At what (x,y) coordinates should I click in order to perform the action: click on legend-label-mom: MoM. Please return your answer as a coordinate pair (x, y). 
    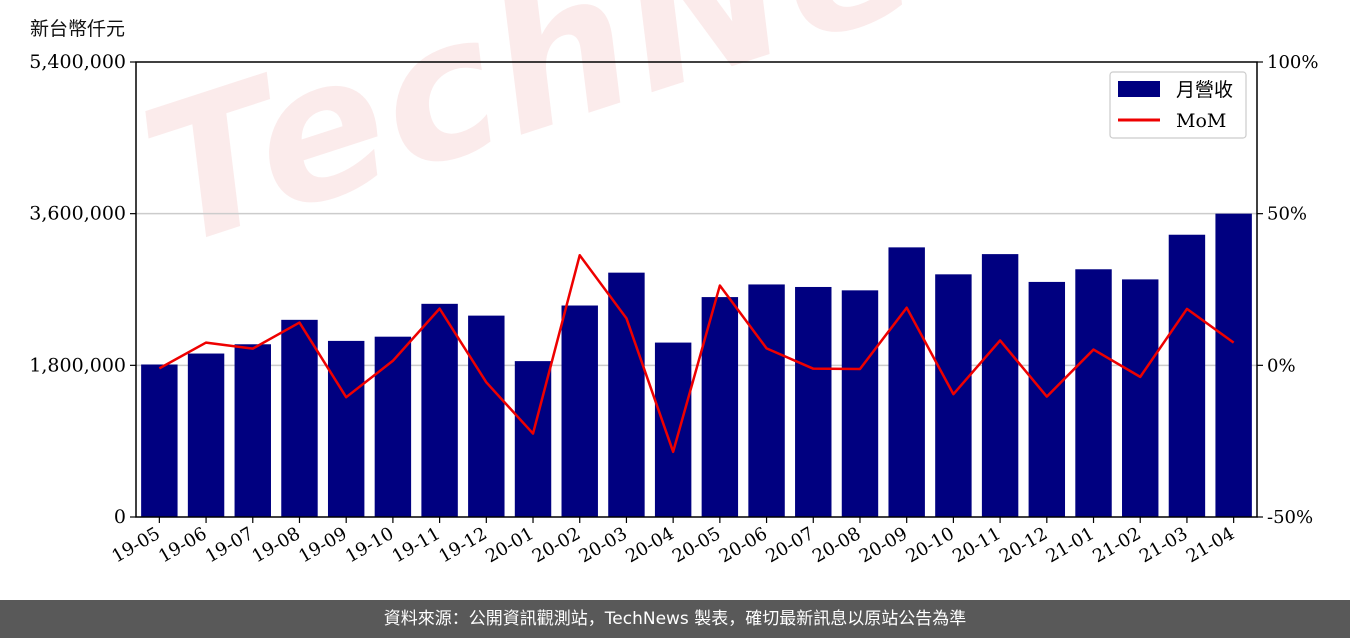
    Looking at the image, I should click on (1201, 121).